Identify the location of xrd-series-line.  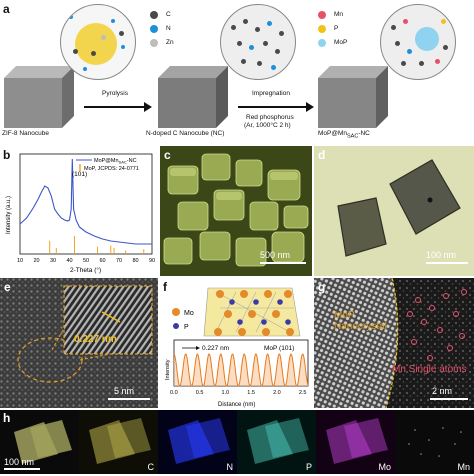
(85, 201).